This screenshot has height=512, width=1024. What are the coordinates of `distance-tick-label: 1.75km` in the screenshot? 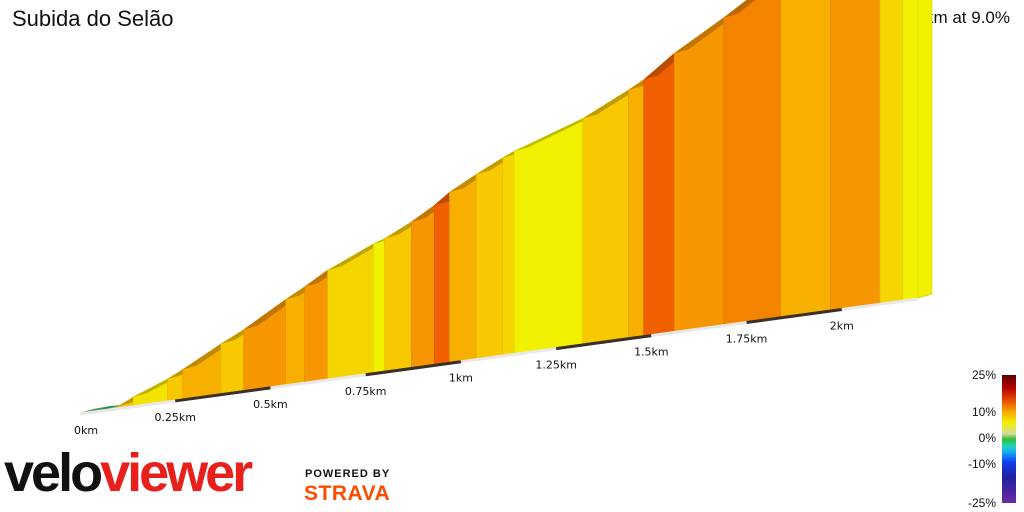 It's located at (747, 339).